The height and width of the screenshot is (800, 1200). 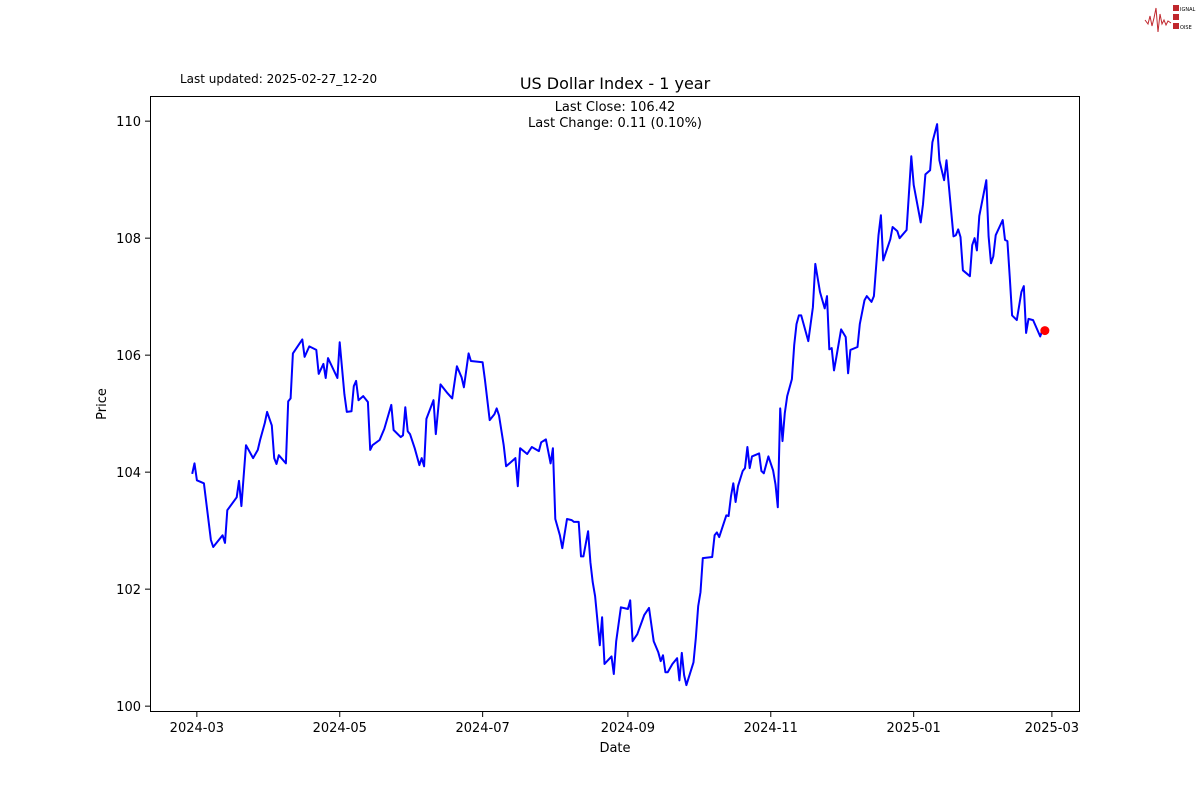 I want to click on y-tick-label: 100, so click(x=128, y=707).